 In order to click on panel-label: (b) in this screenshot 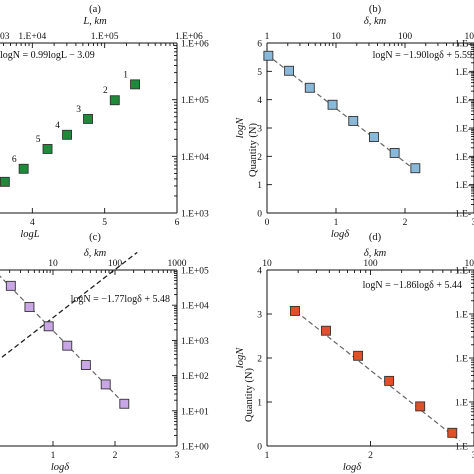, I will do `click(375, 9)`.